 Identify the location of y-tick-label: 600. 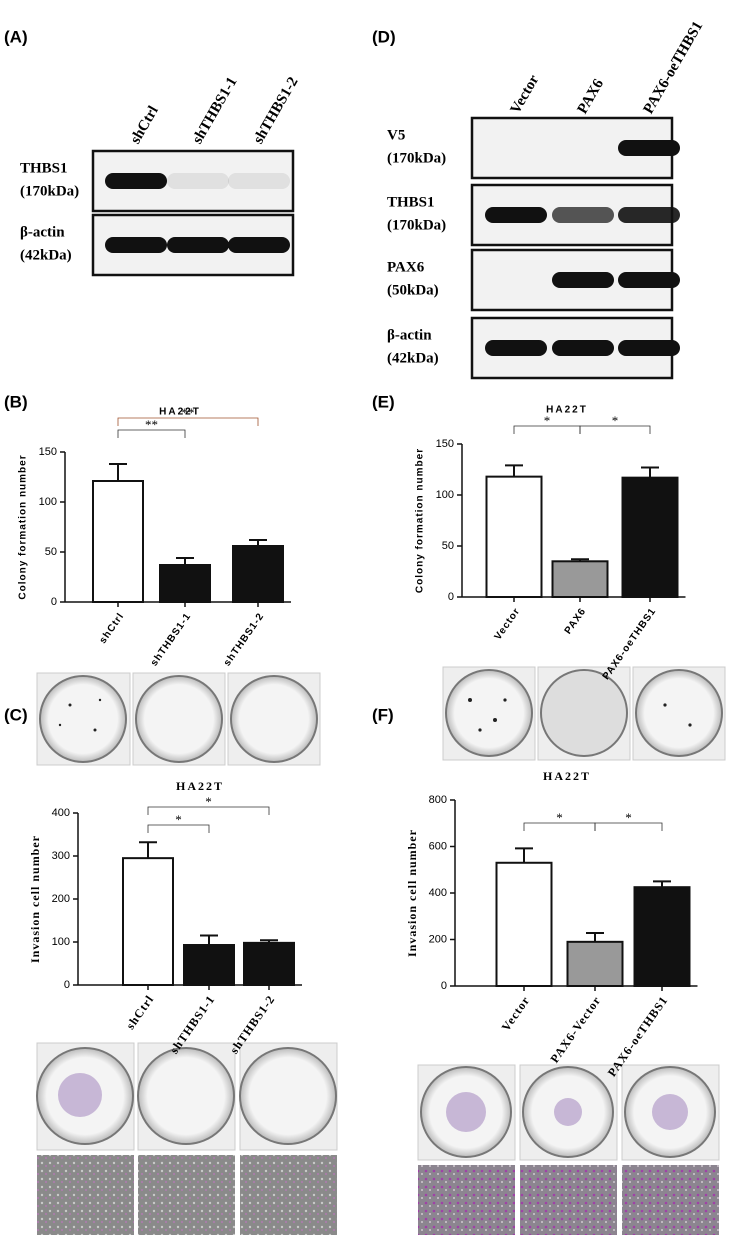
(438, 846).